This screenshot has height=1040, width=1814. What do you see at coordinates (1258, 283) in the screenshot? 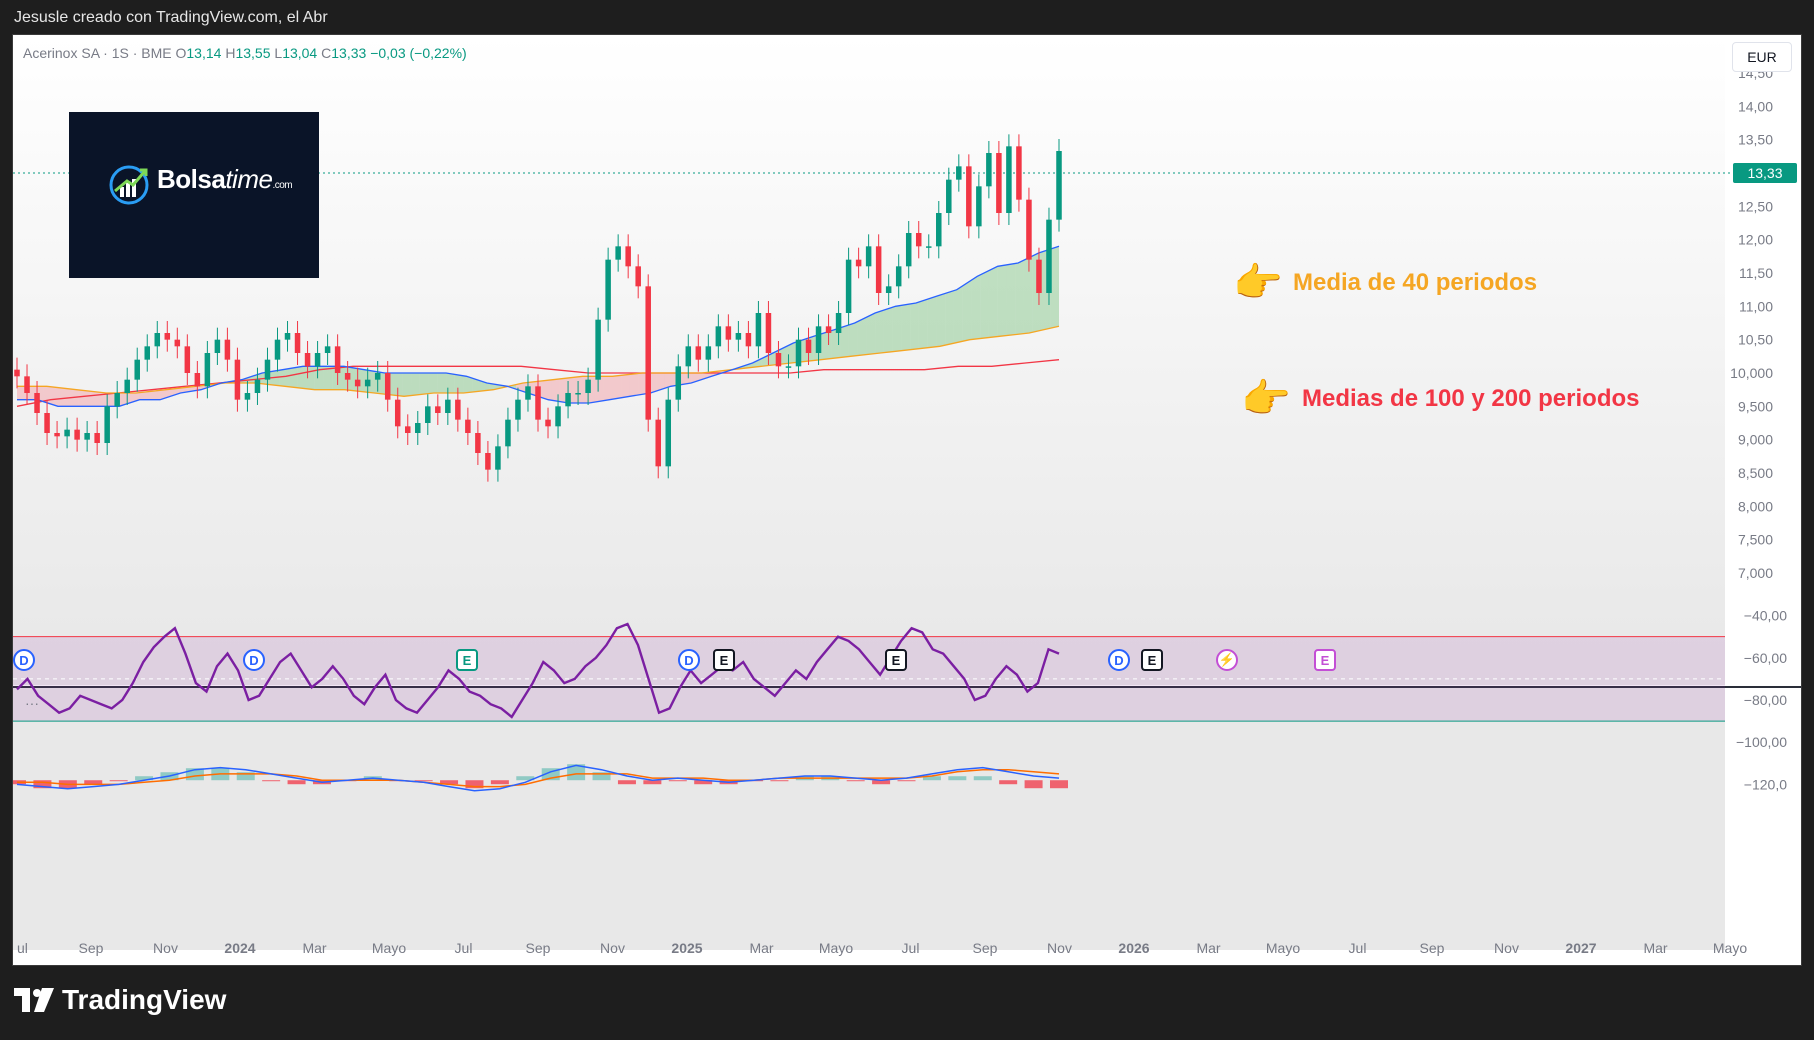
I see `pointing-hand-icon: 👉` at bounding box center [1258, 283].